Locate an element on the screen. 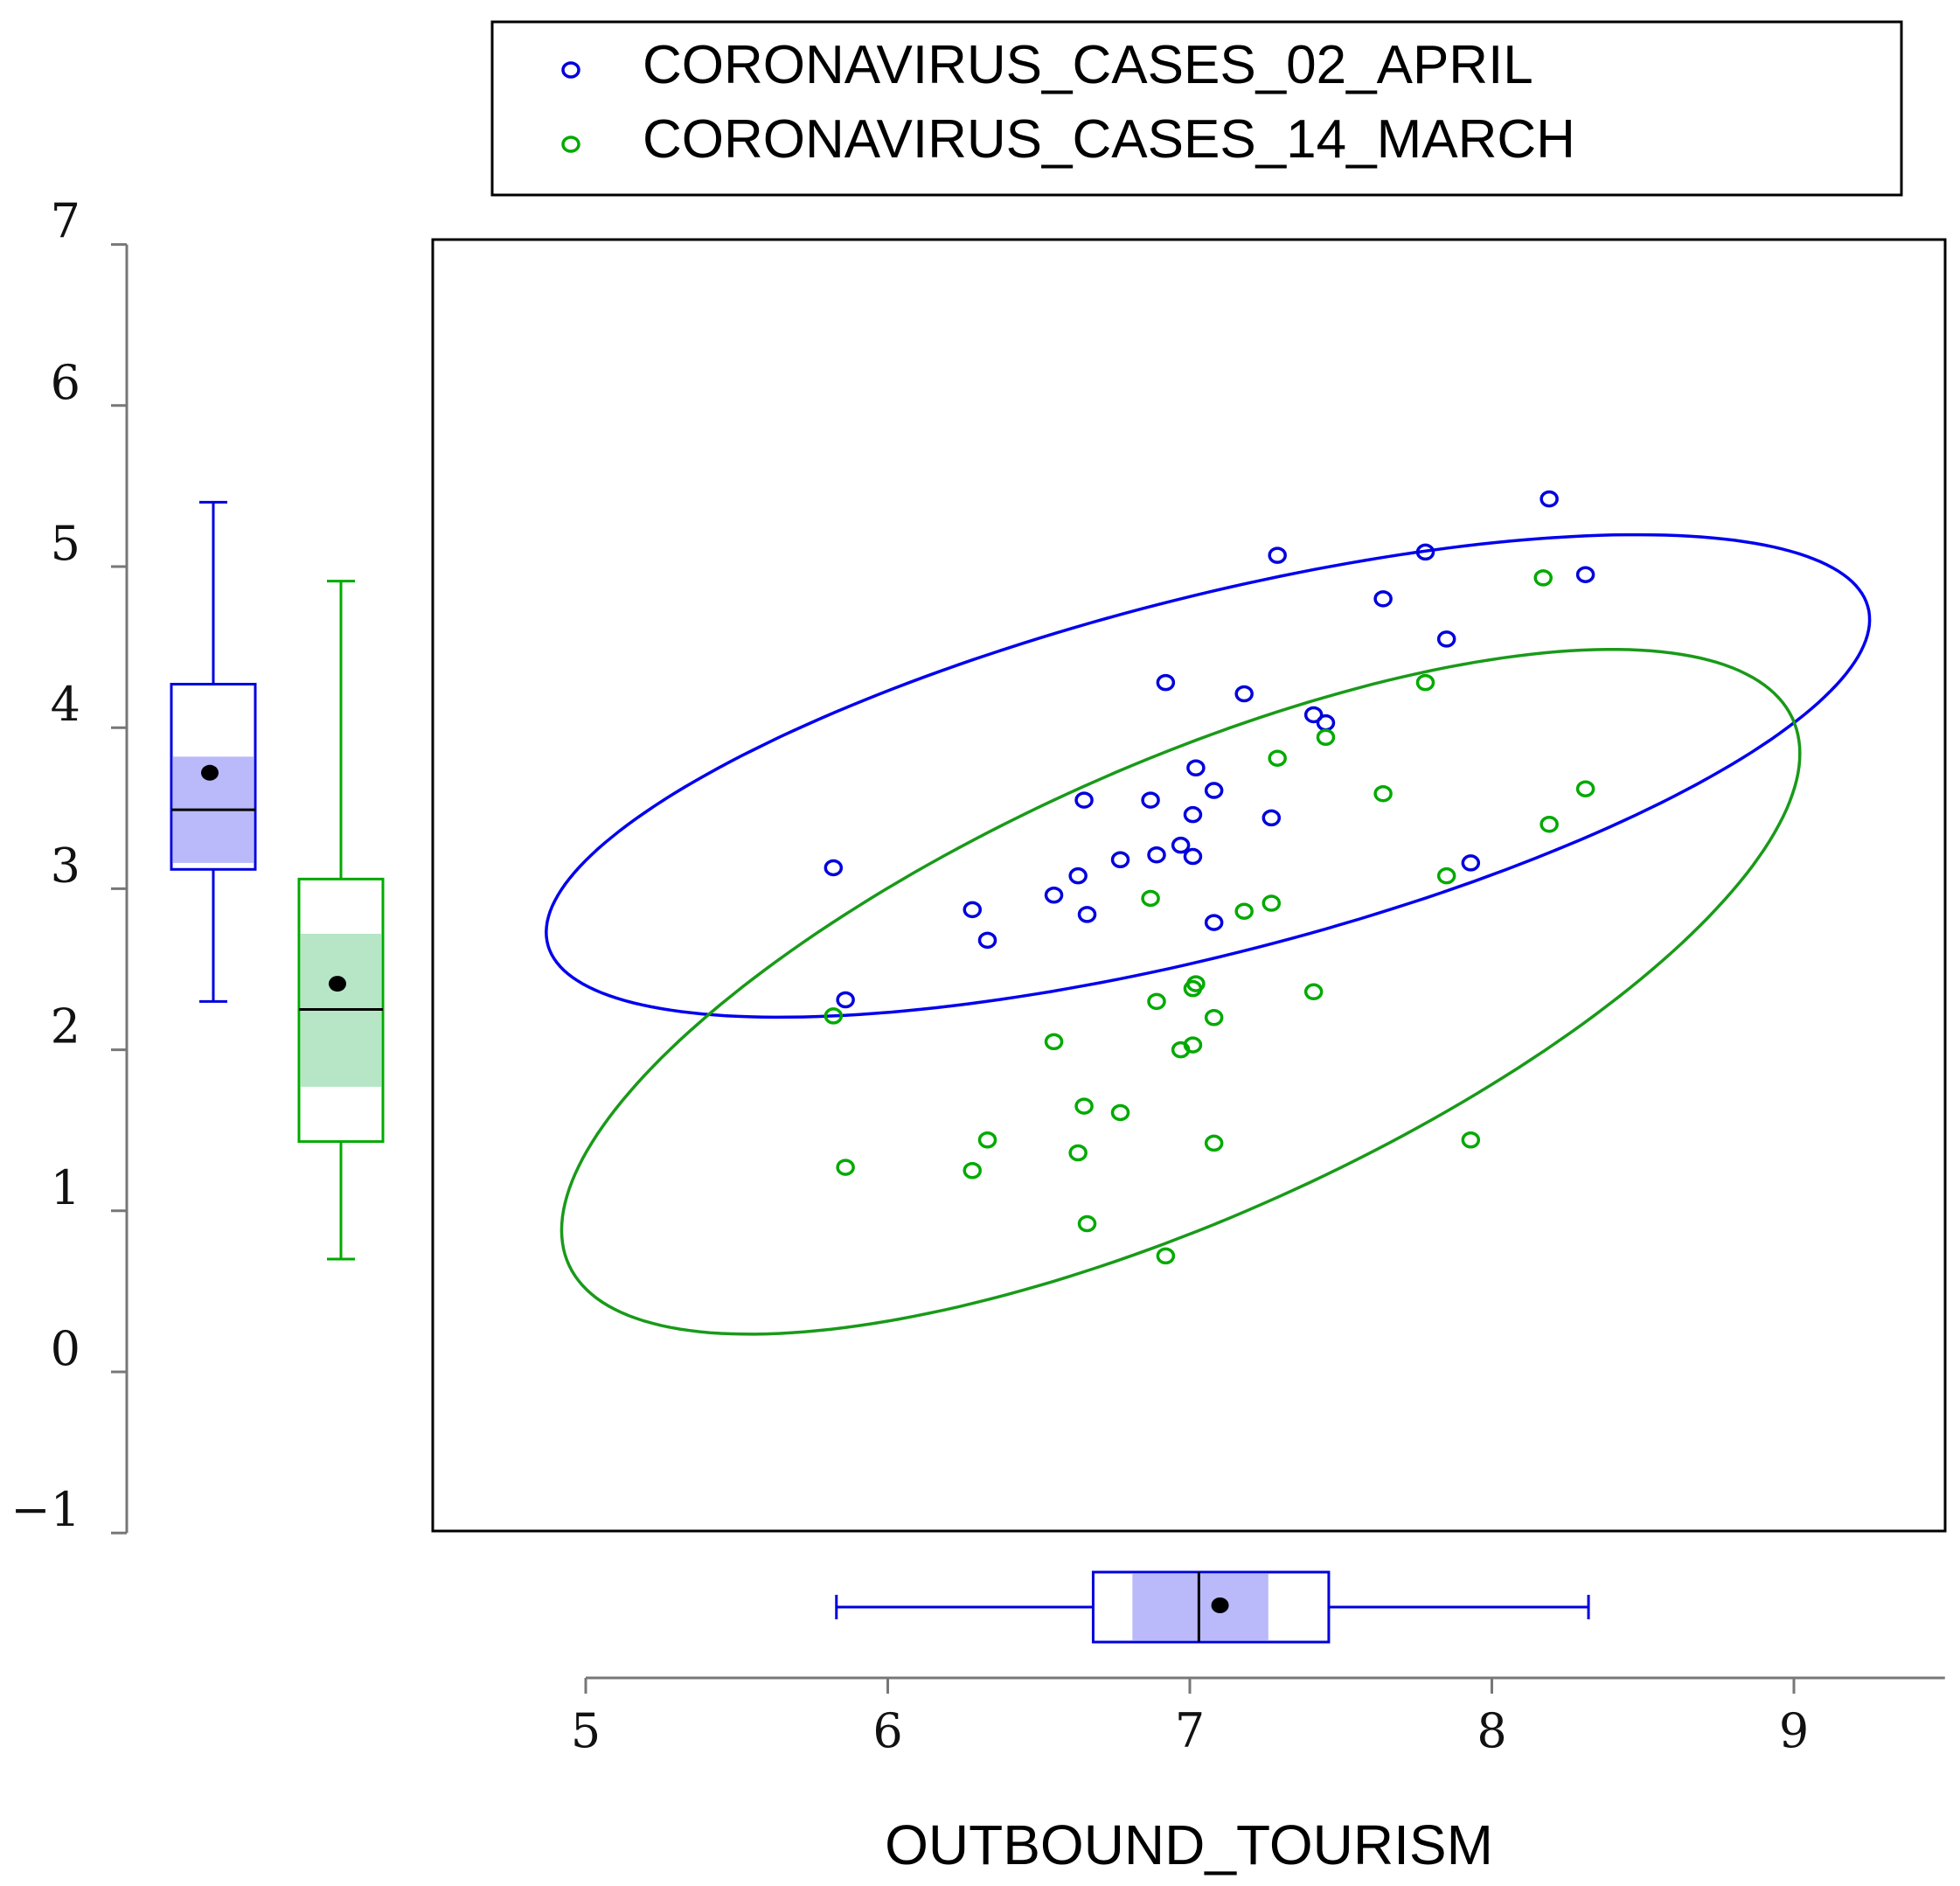 The width and height of the screenshot is (1960, 1886). y-tick-label-4: 2 is located at coordinates (65, 1026).